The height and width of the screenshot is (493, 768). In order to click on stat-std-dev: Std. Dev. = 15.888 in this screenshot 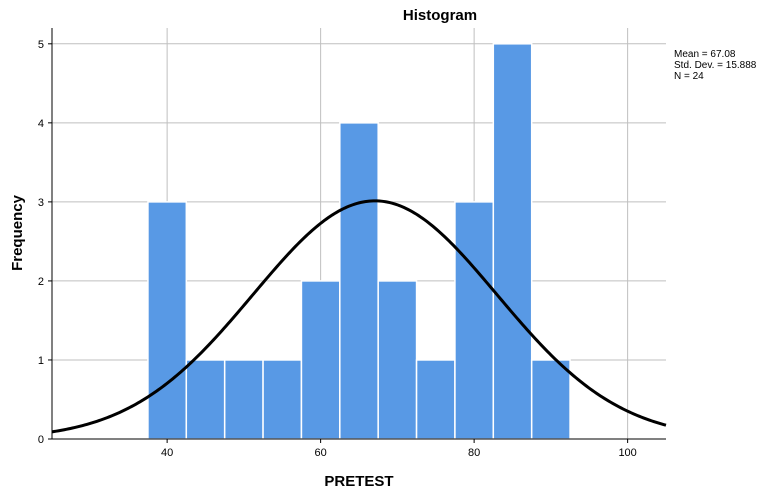, I will do `click(715, 65)`.